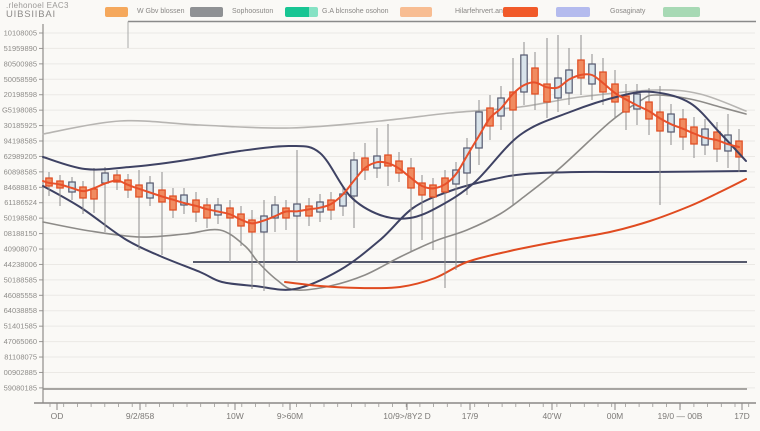  I want to click on svg-text: 51959890, so click(20, 48).